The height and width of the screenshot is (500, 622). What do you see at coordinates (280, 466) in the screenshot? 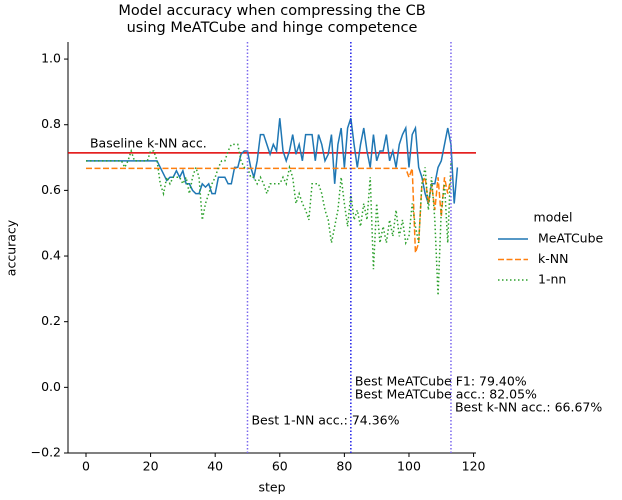
I see `x-tick-label: 60` at bounding box center [280, 466].